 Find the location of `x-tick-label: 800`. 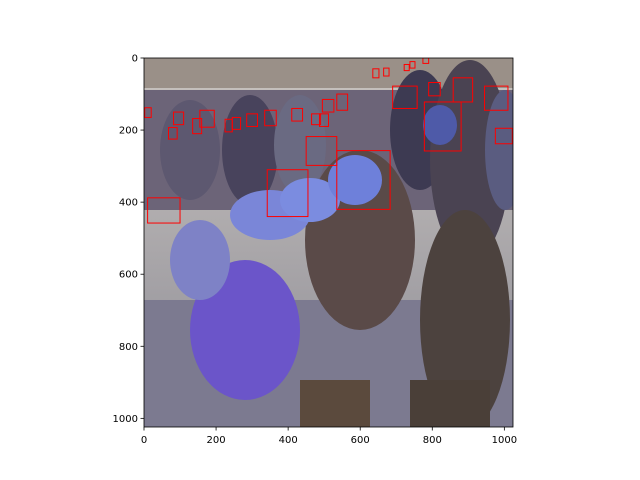

x-tick-label: 800 is located at coordinates (432, 440).